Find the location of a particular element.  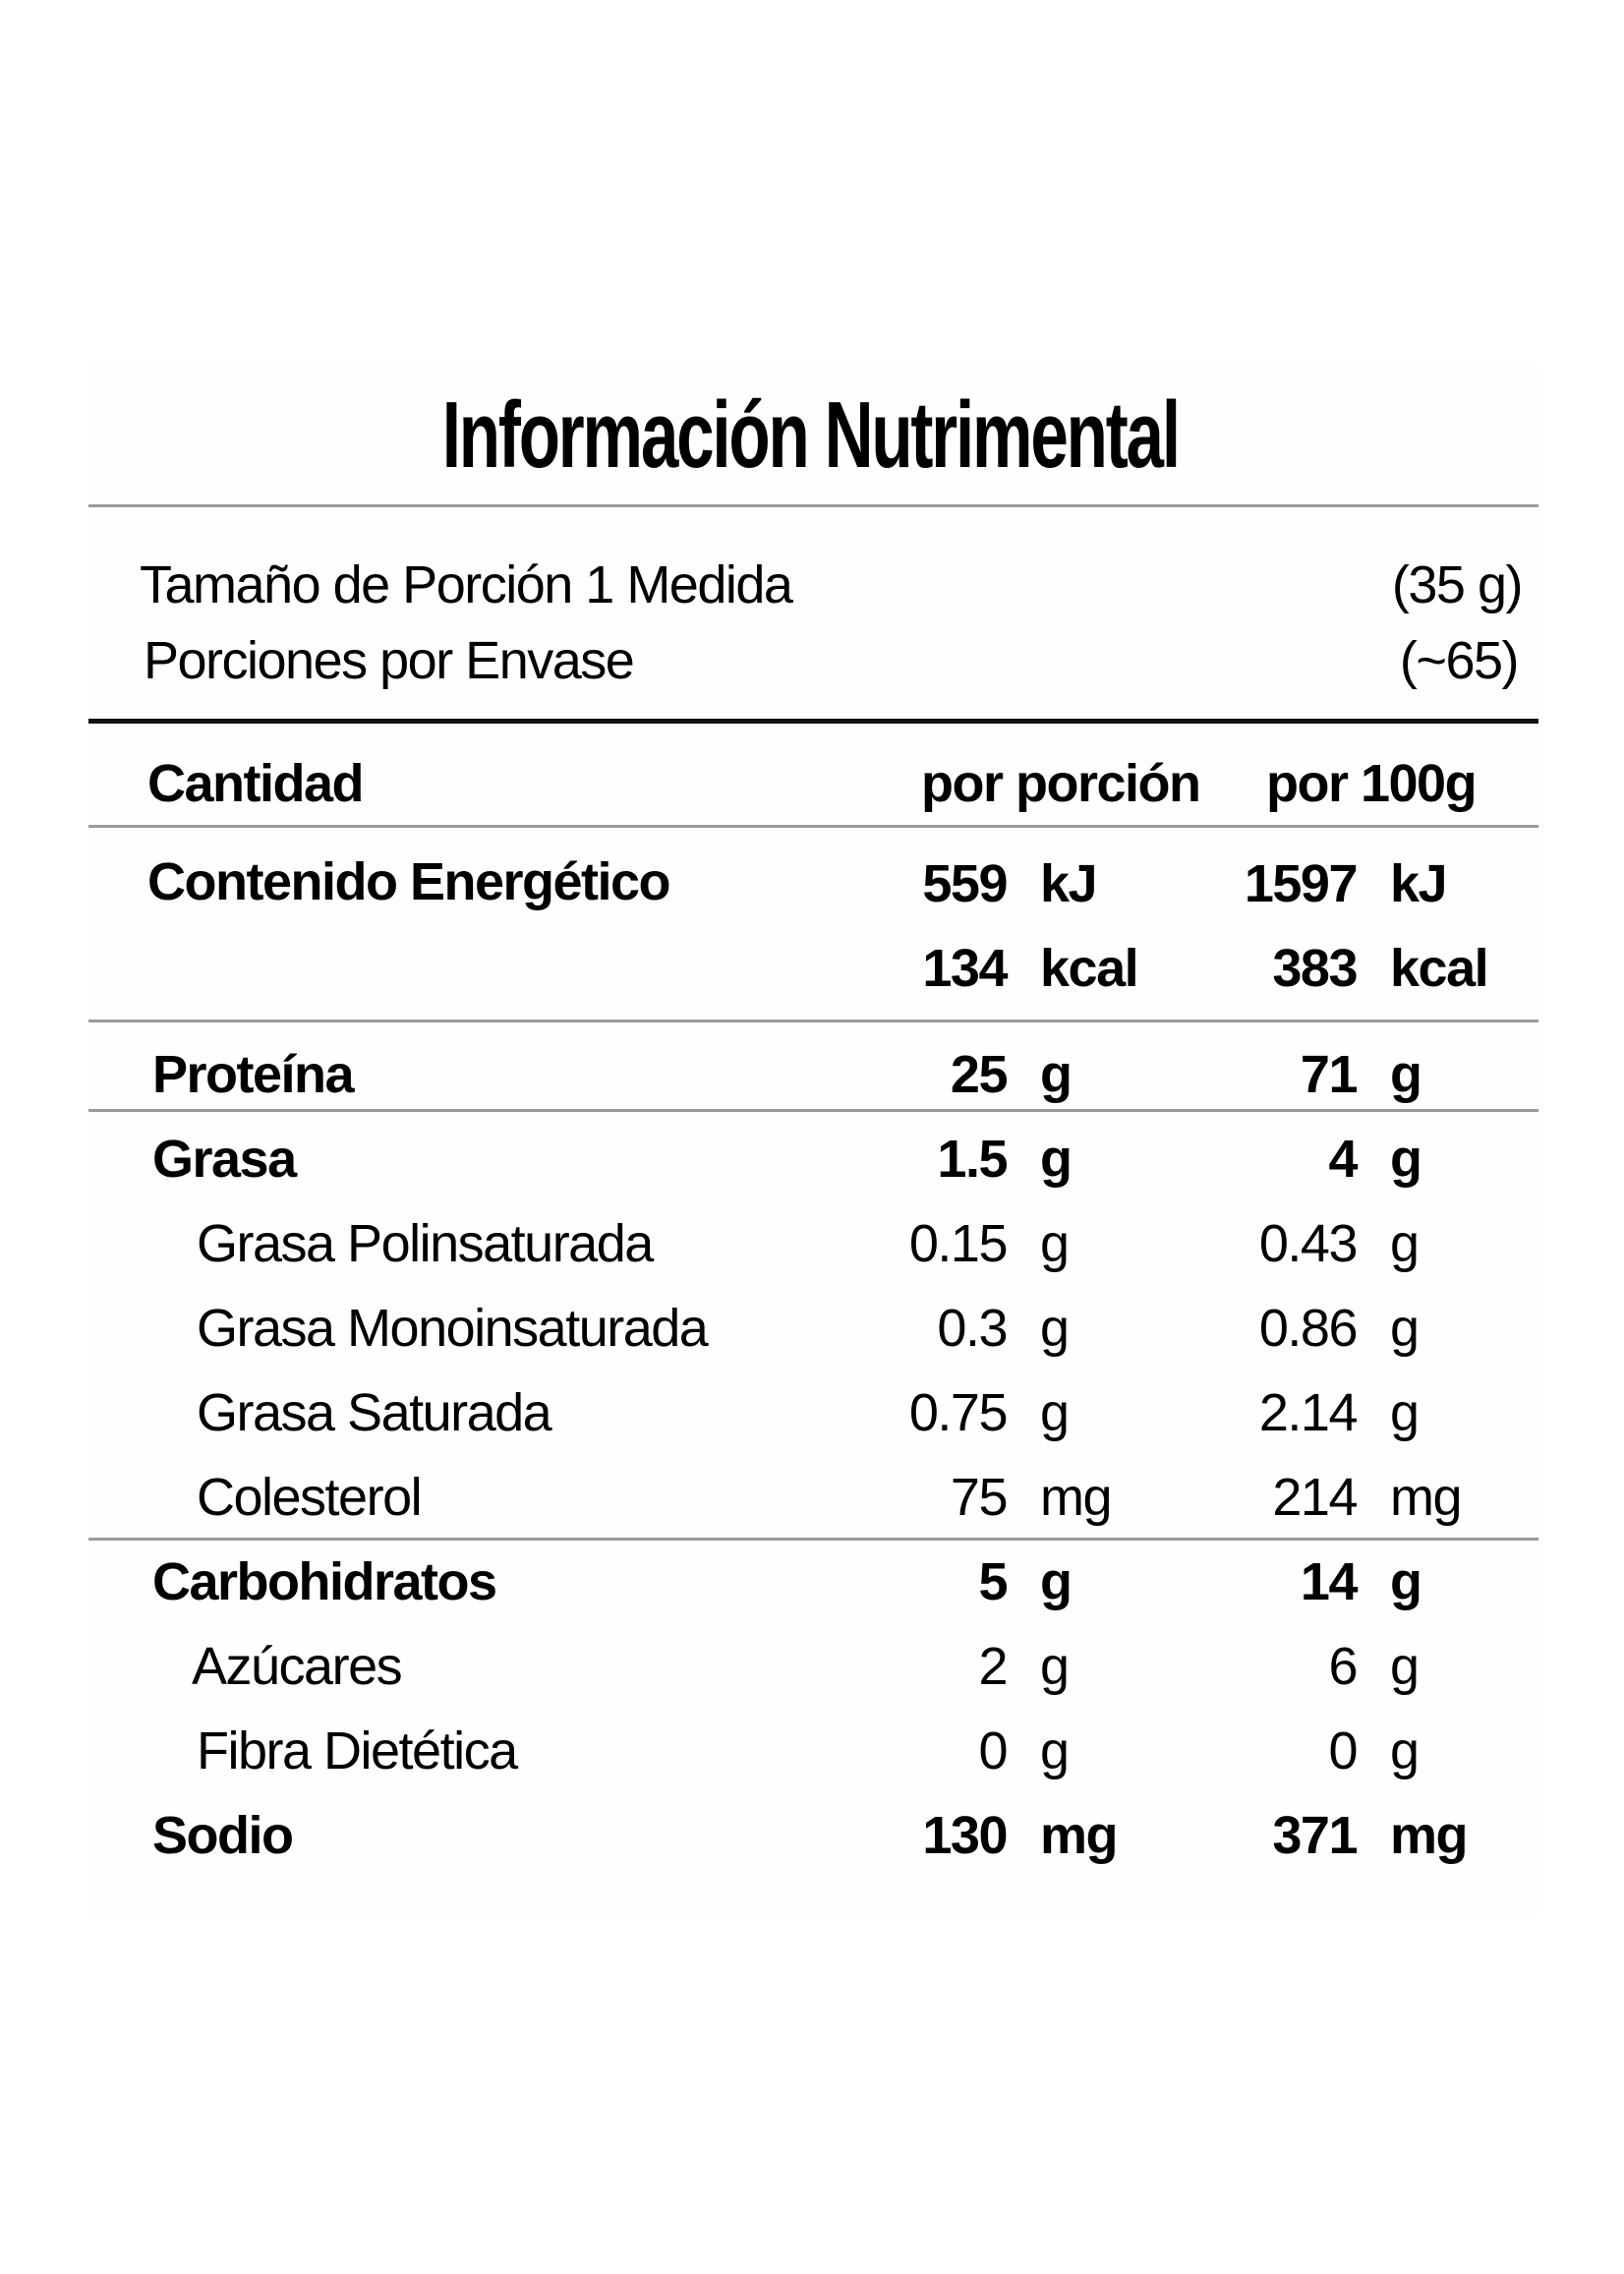

nutrient-row-sodio: Sodio 130 mg 371 mg is located at coordinates (812, 1843).